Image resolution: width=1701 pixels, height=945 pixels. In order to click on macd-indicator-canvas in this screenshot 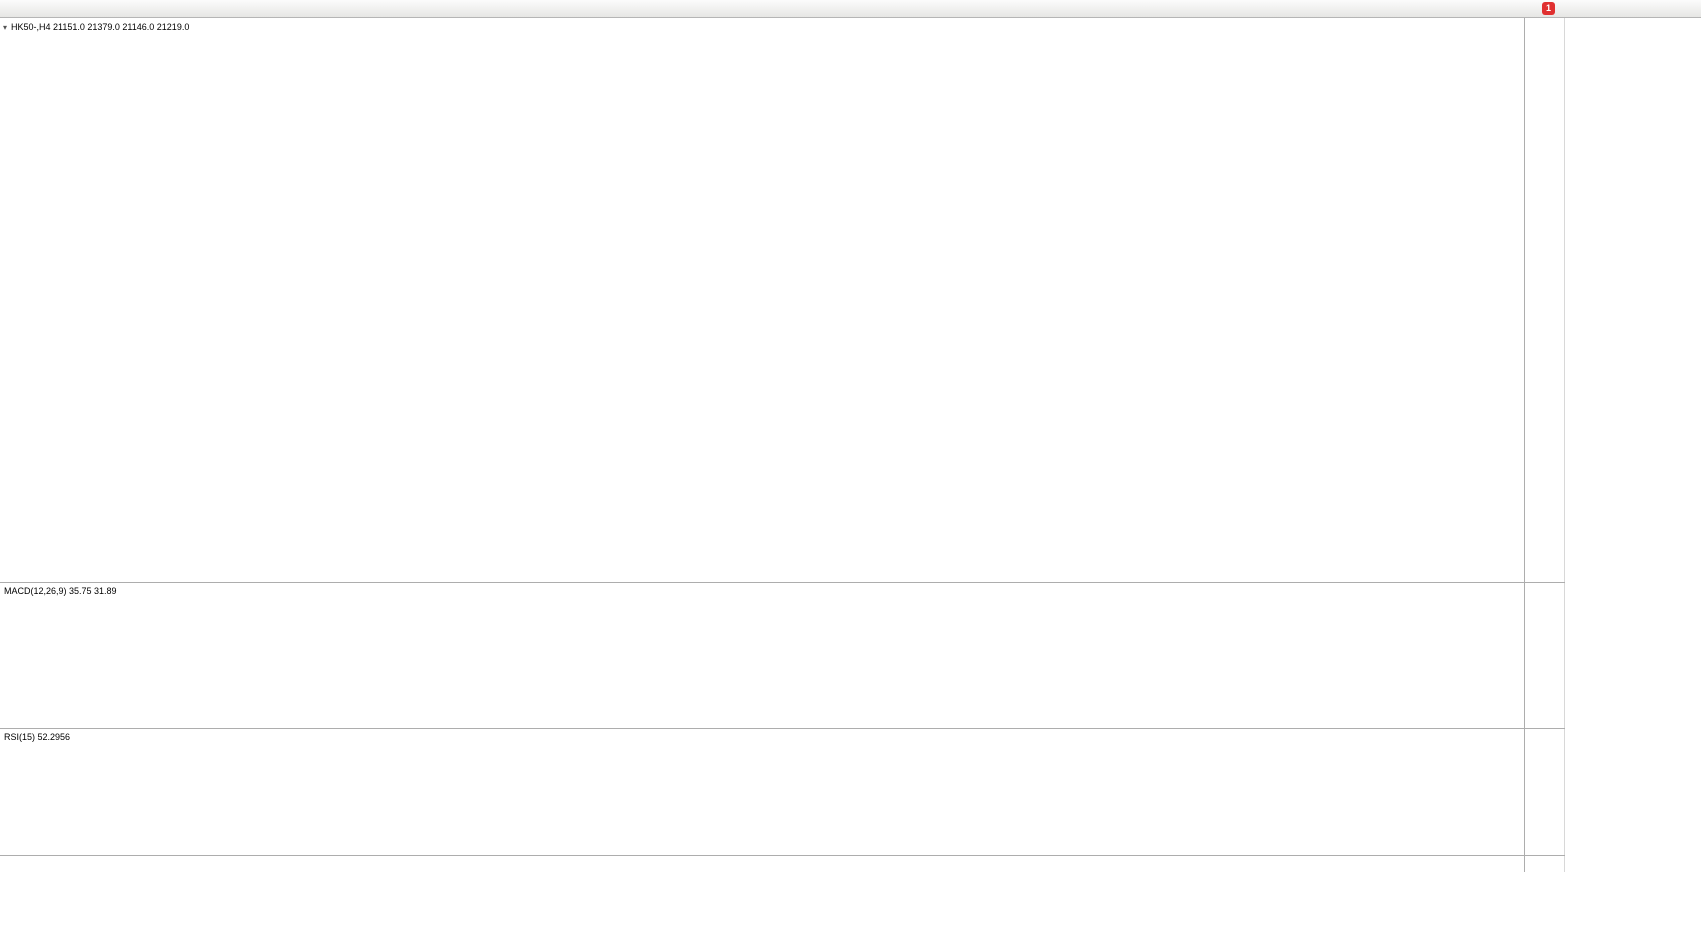, I will do `click(762, 655)`.